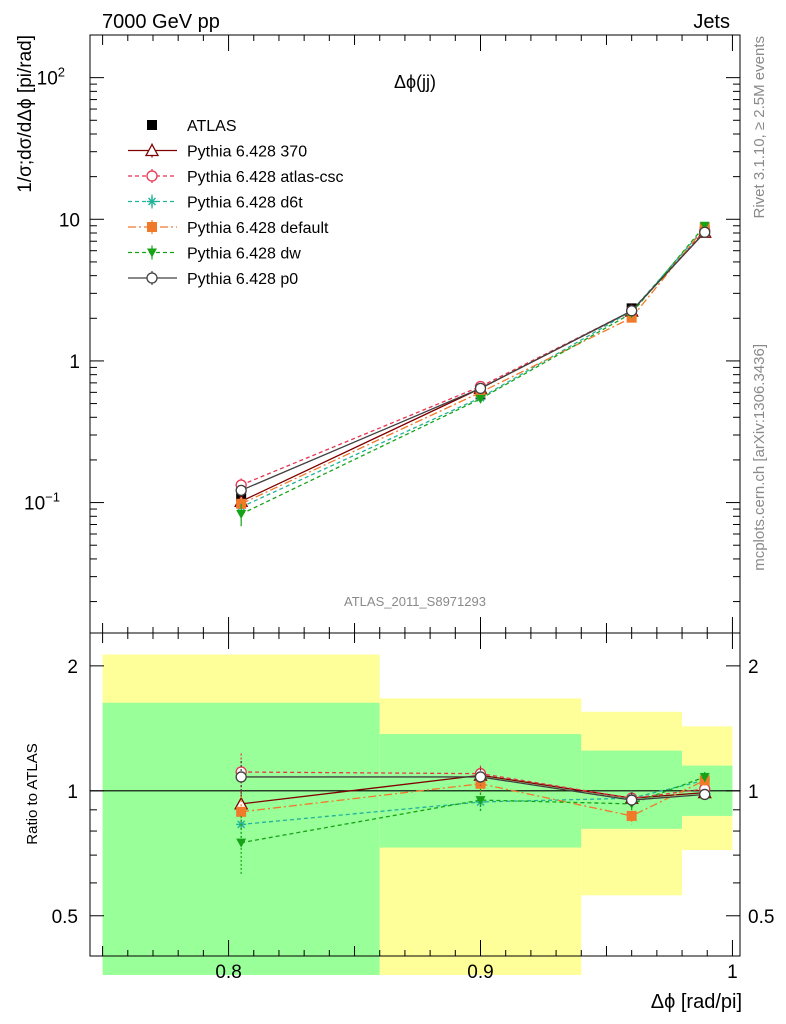 The width and height of the screenshot is (786, 1024). What do you see at coordinates (244, 254) in the screenshot?
I see `legend-label: Pythia 6.428 dw` at bounding box center [244, 254].